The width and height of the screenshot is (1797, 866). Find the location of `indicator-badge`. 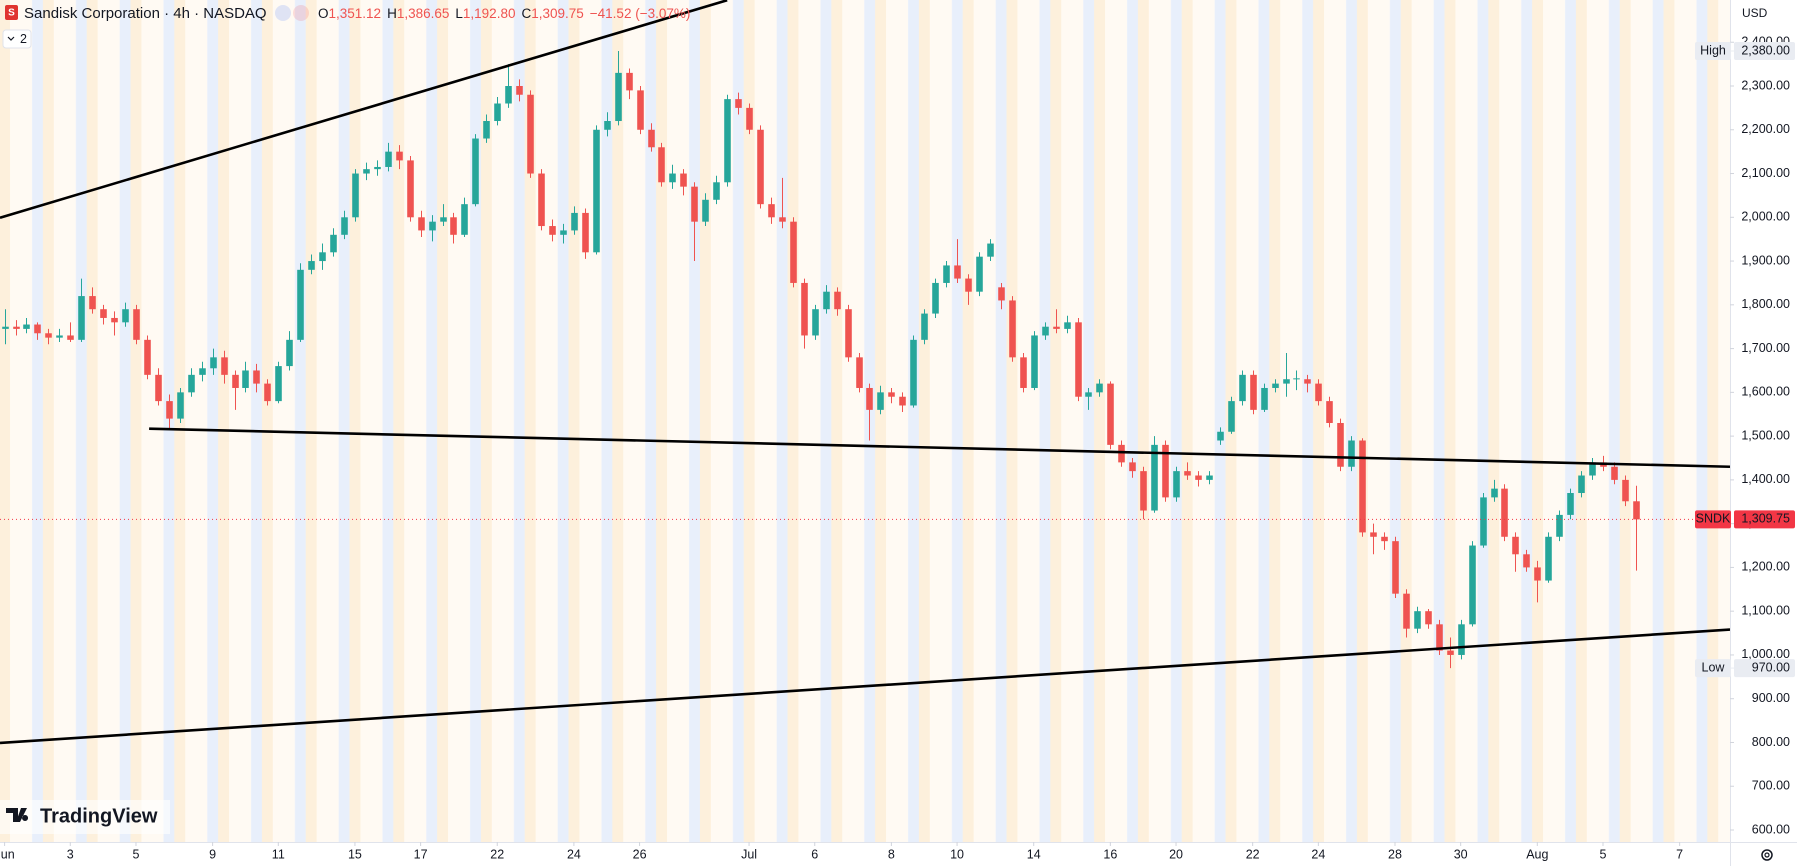

indicator-badge is located at coordinates (17, 39).